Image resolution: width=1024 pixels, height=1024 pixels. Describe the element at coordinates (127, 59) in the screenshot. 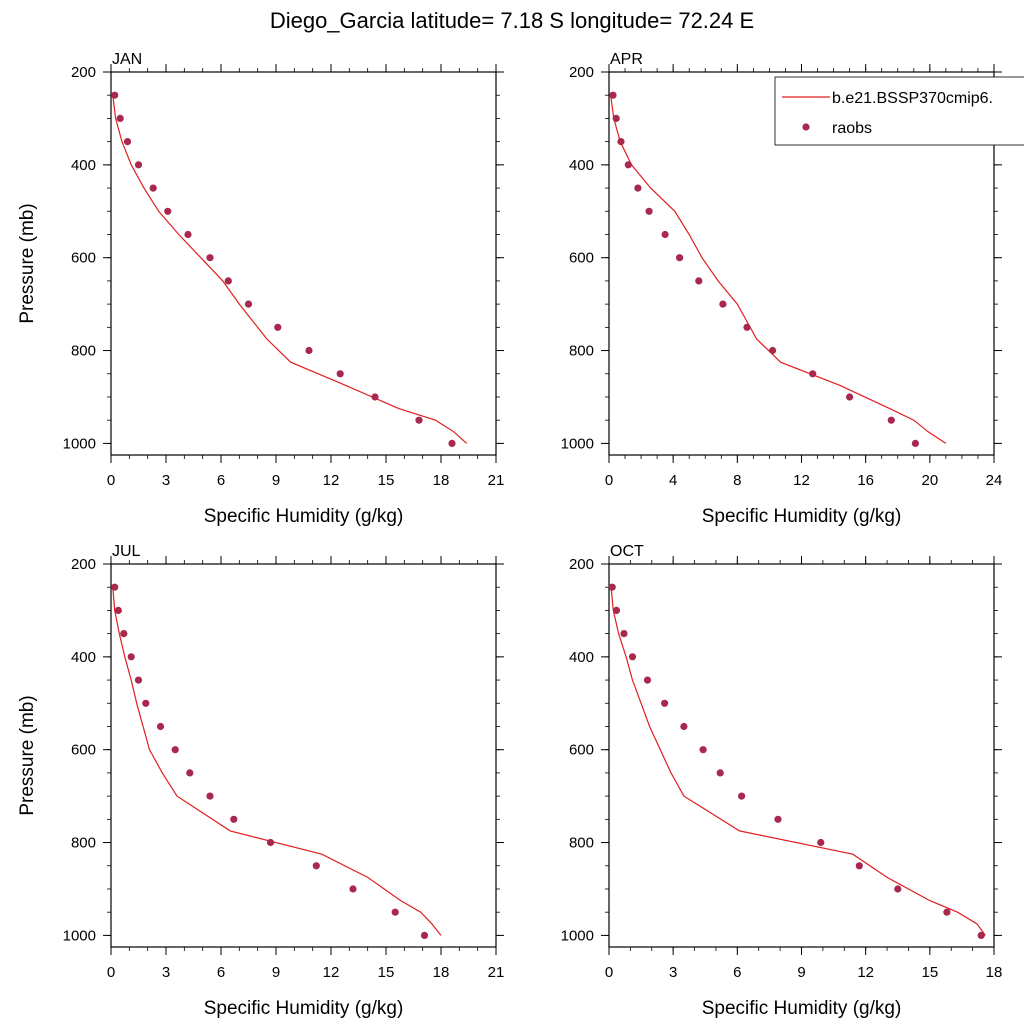

I see `panel-label: JAN` at that location.